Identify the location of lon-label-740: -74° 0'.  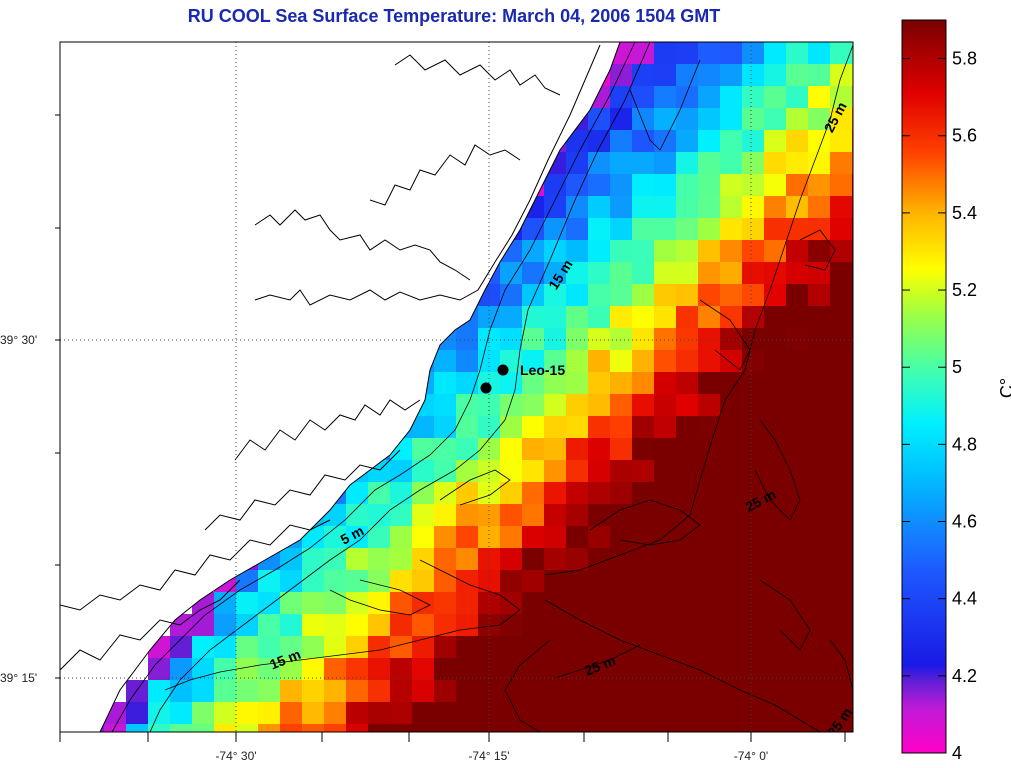
(751, 756).